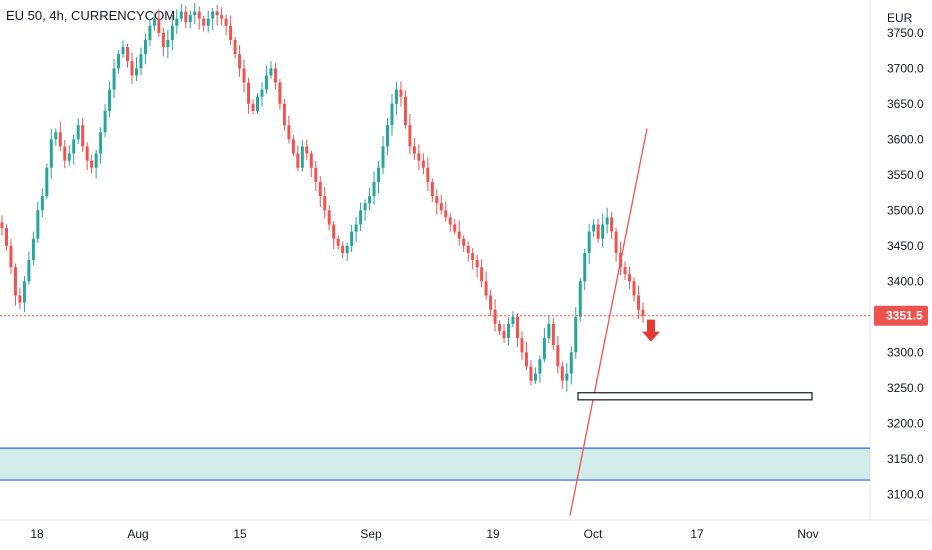  I want to click on x-tick-label: 18, so click(37, 534).